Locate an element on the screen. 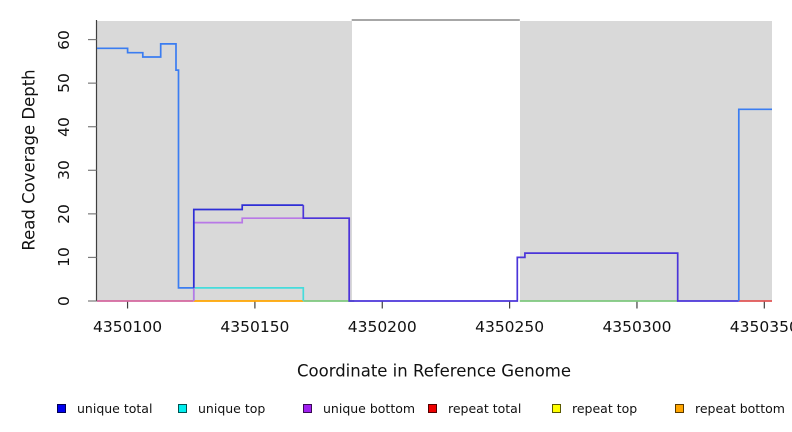 Image resolution: width=792 pixels, height=432 pixels. series-segment-total-overlap is located at coordinates (520, 253).